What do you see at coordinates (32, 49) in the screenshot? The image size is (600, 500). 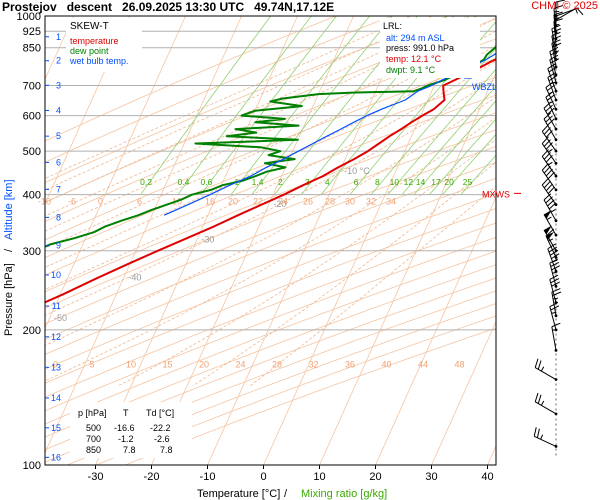 I see `pressure-tick-label: 850` at bounding box center [32, 49].